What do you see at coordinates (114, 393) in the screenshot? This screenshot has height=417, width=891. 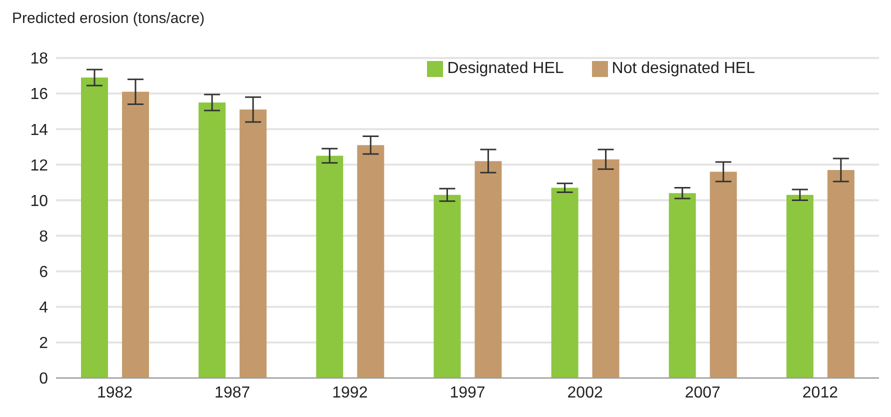 I see `x-tick-label: 1982` at bounding box center [114, 393].